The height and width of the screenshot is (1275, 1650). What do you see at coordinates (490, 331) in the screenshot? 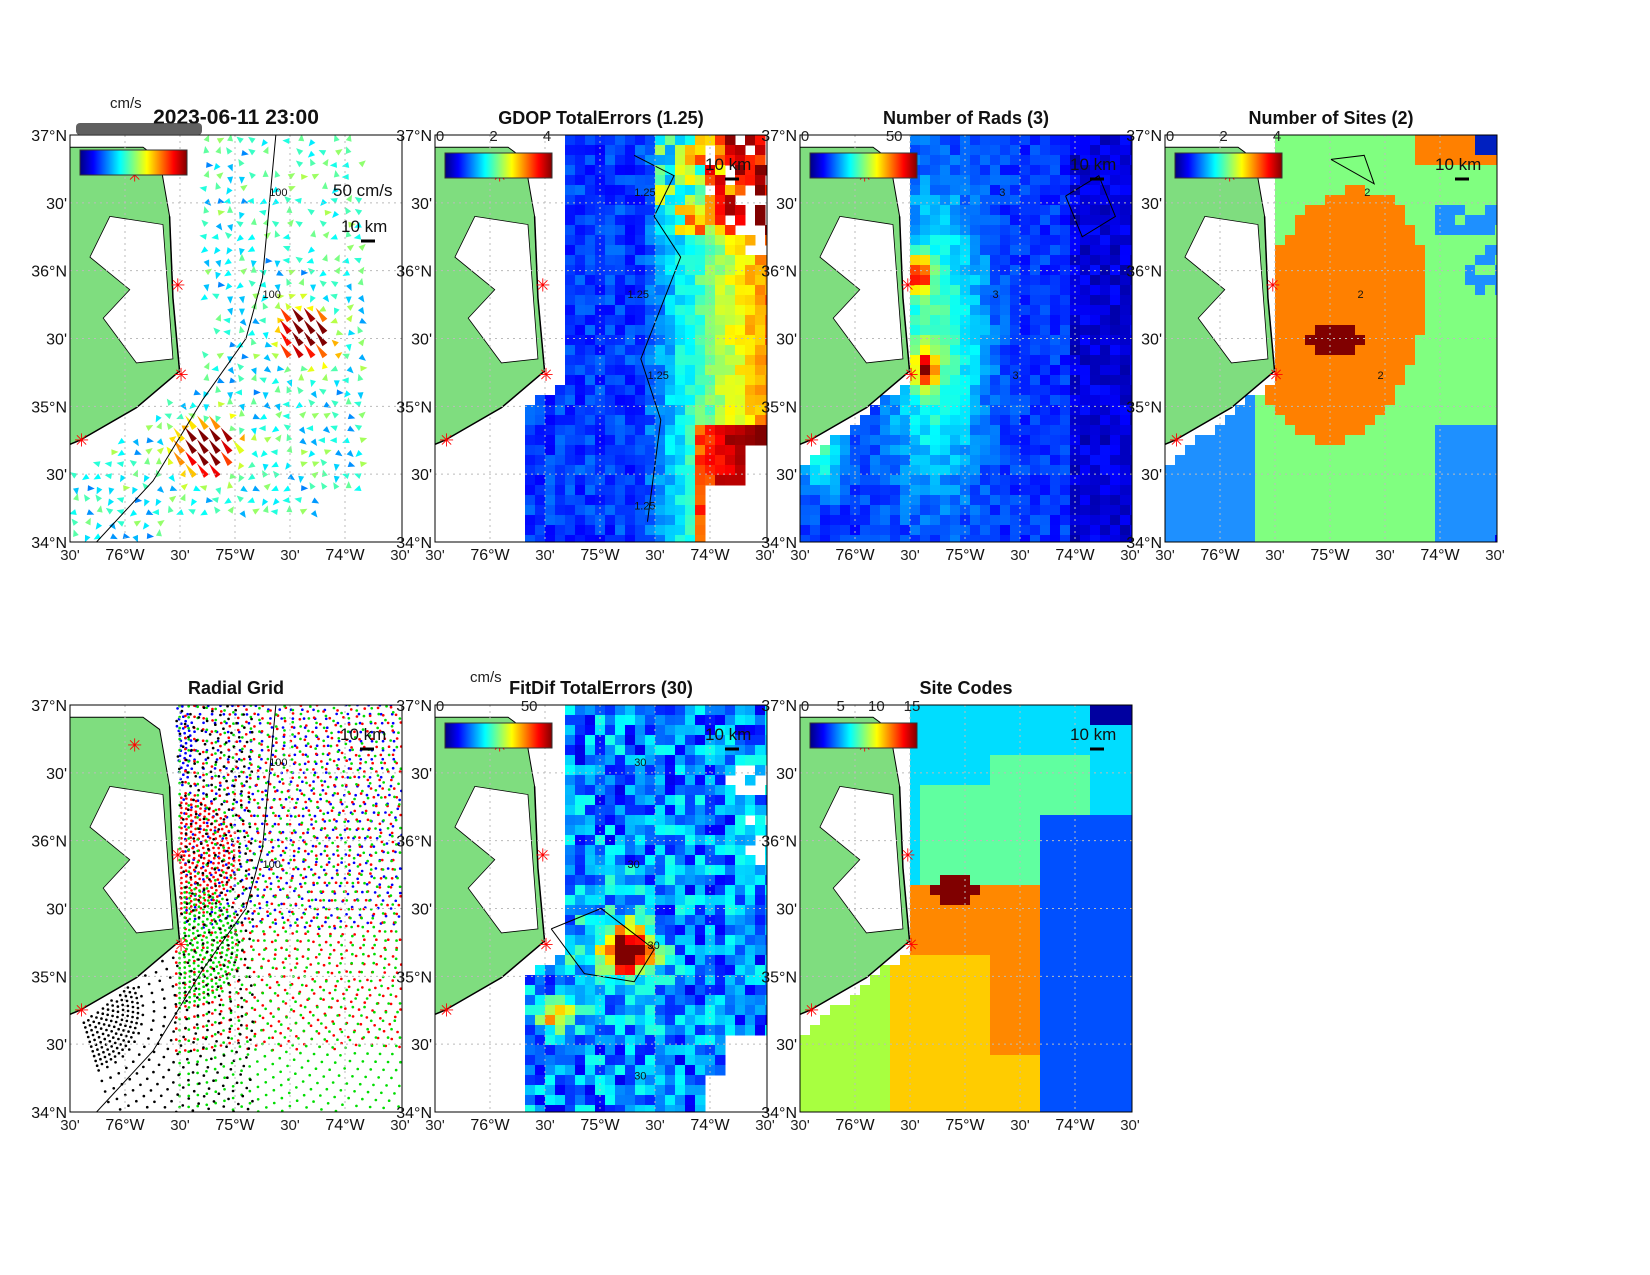
I see `coastline` at bounding box center [490, 331].